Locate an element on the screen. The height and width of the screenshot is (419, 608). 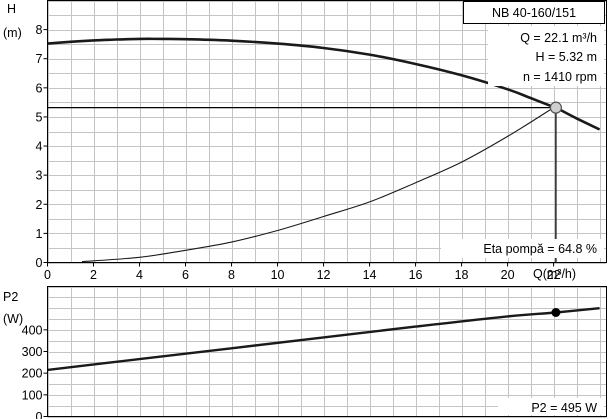
model-label: NB 40-160/151 is located at coordinates (534, 13).